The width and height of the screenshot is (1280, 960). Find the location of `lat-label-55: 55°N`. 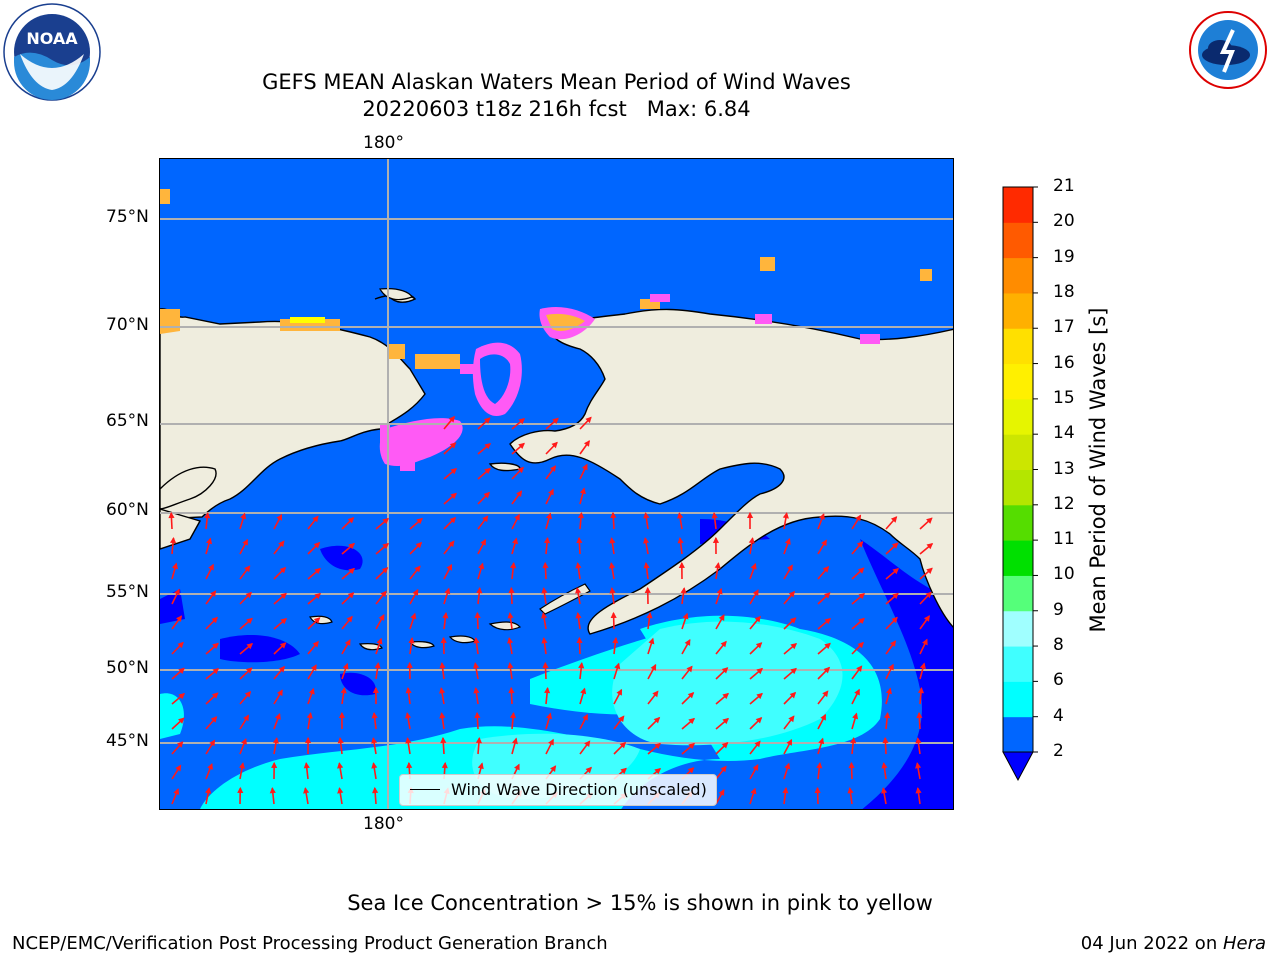

lat-label-55: 55°N is located at coordinates (127, 592).